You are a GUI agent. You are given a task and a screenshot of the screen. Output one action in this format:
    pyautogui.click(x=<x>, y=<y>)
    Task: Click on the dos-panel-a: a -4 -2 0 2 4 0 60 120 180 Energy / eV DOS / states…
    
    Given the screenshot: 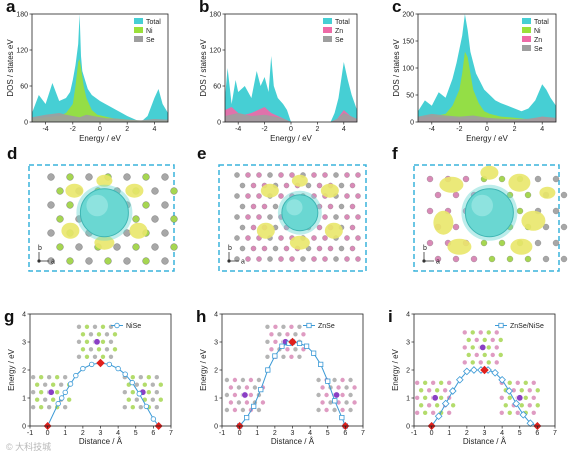 What is the action you would take?
    pyautogui.click(x=87, y=71)
    